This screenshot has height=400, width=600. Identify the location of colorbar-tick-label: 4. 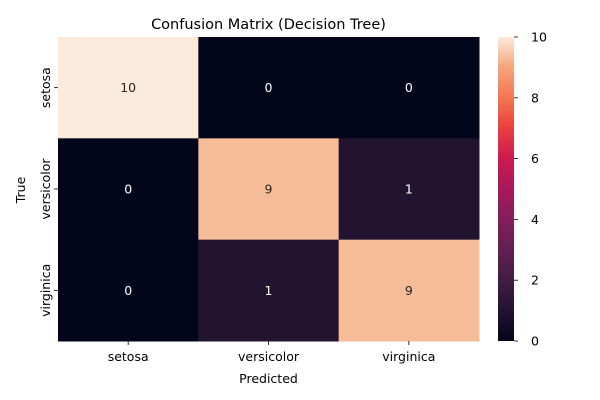
(535, 219).